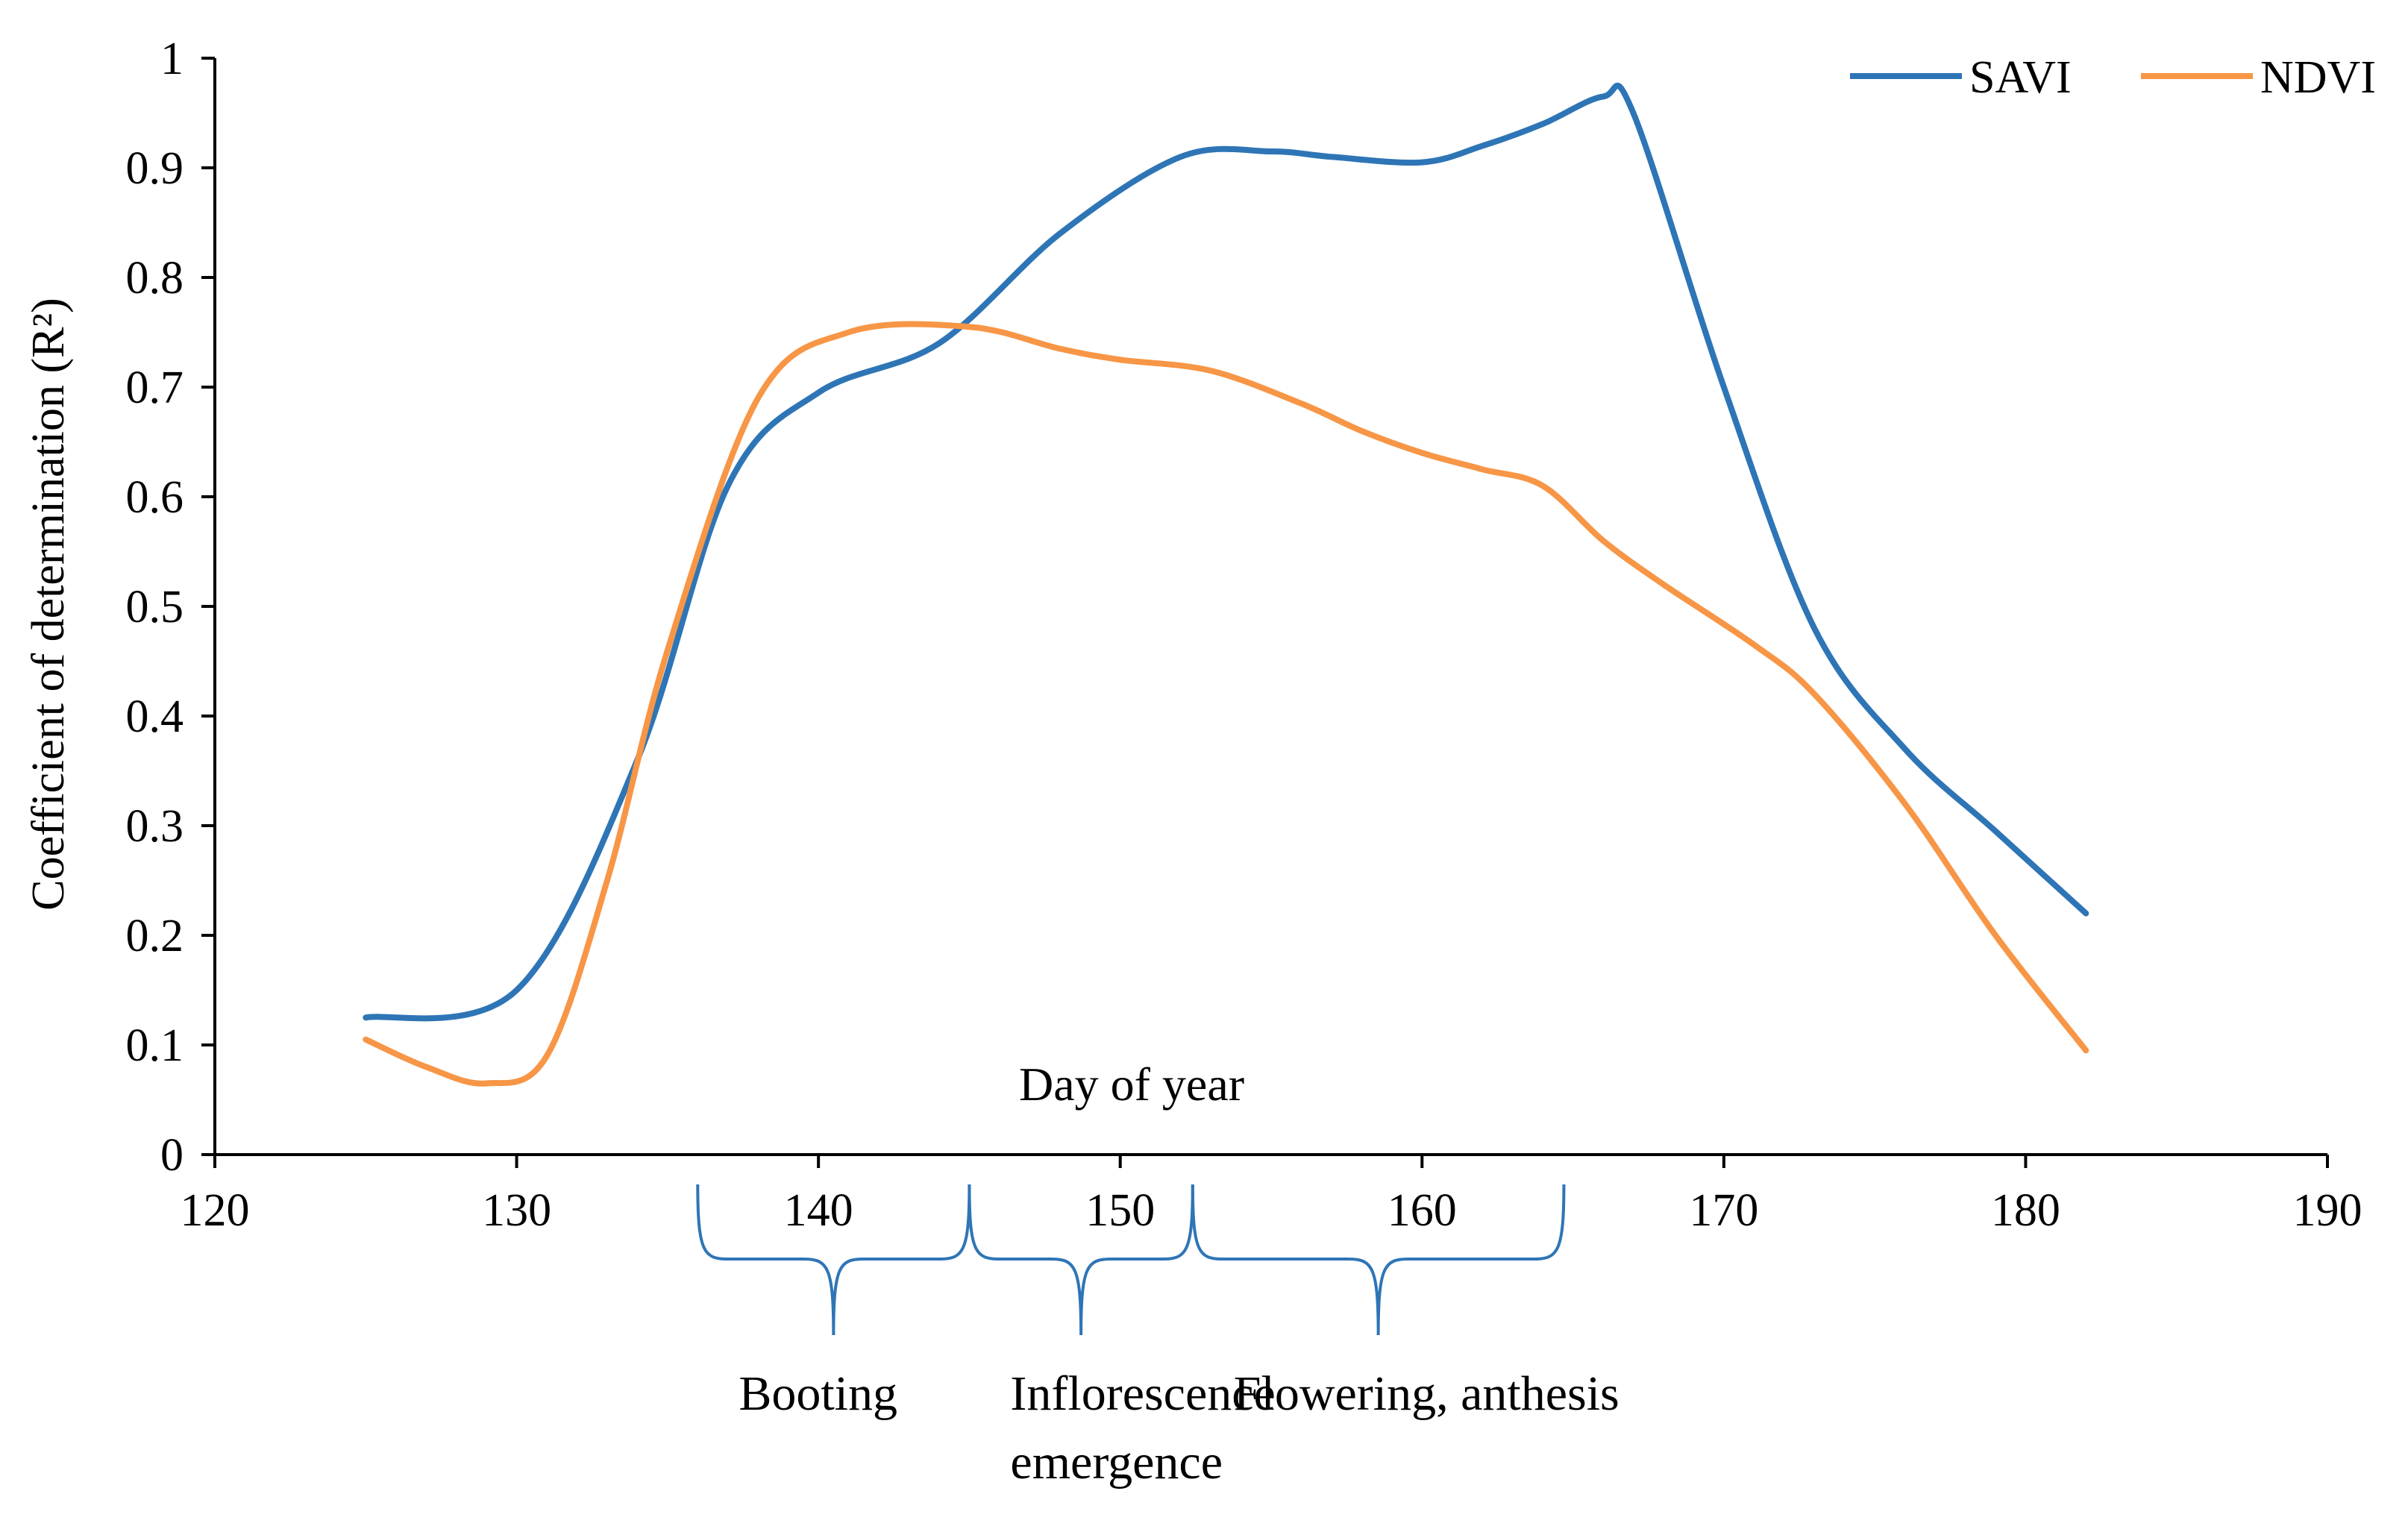  Describe the element at coordinates (1427, 1393) in the screenshot. I see `stage-label-flowering: Flowering, anthesis` at that location.